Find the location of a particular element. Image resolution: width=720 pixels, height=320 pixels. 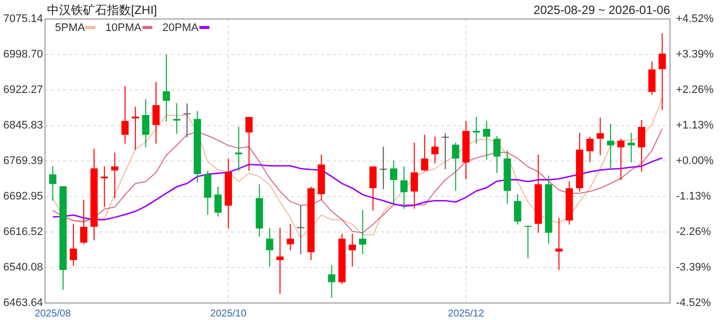

legend-label: 20PMA is located at coordinates (181, 28).